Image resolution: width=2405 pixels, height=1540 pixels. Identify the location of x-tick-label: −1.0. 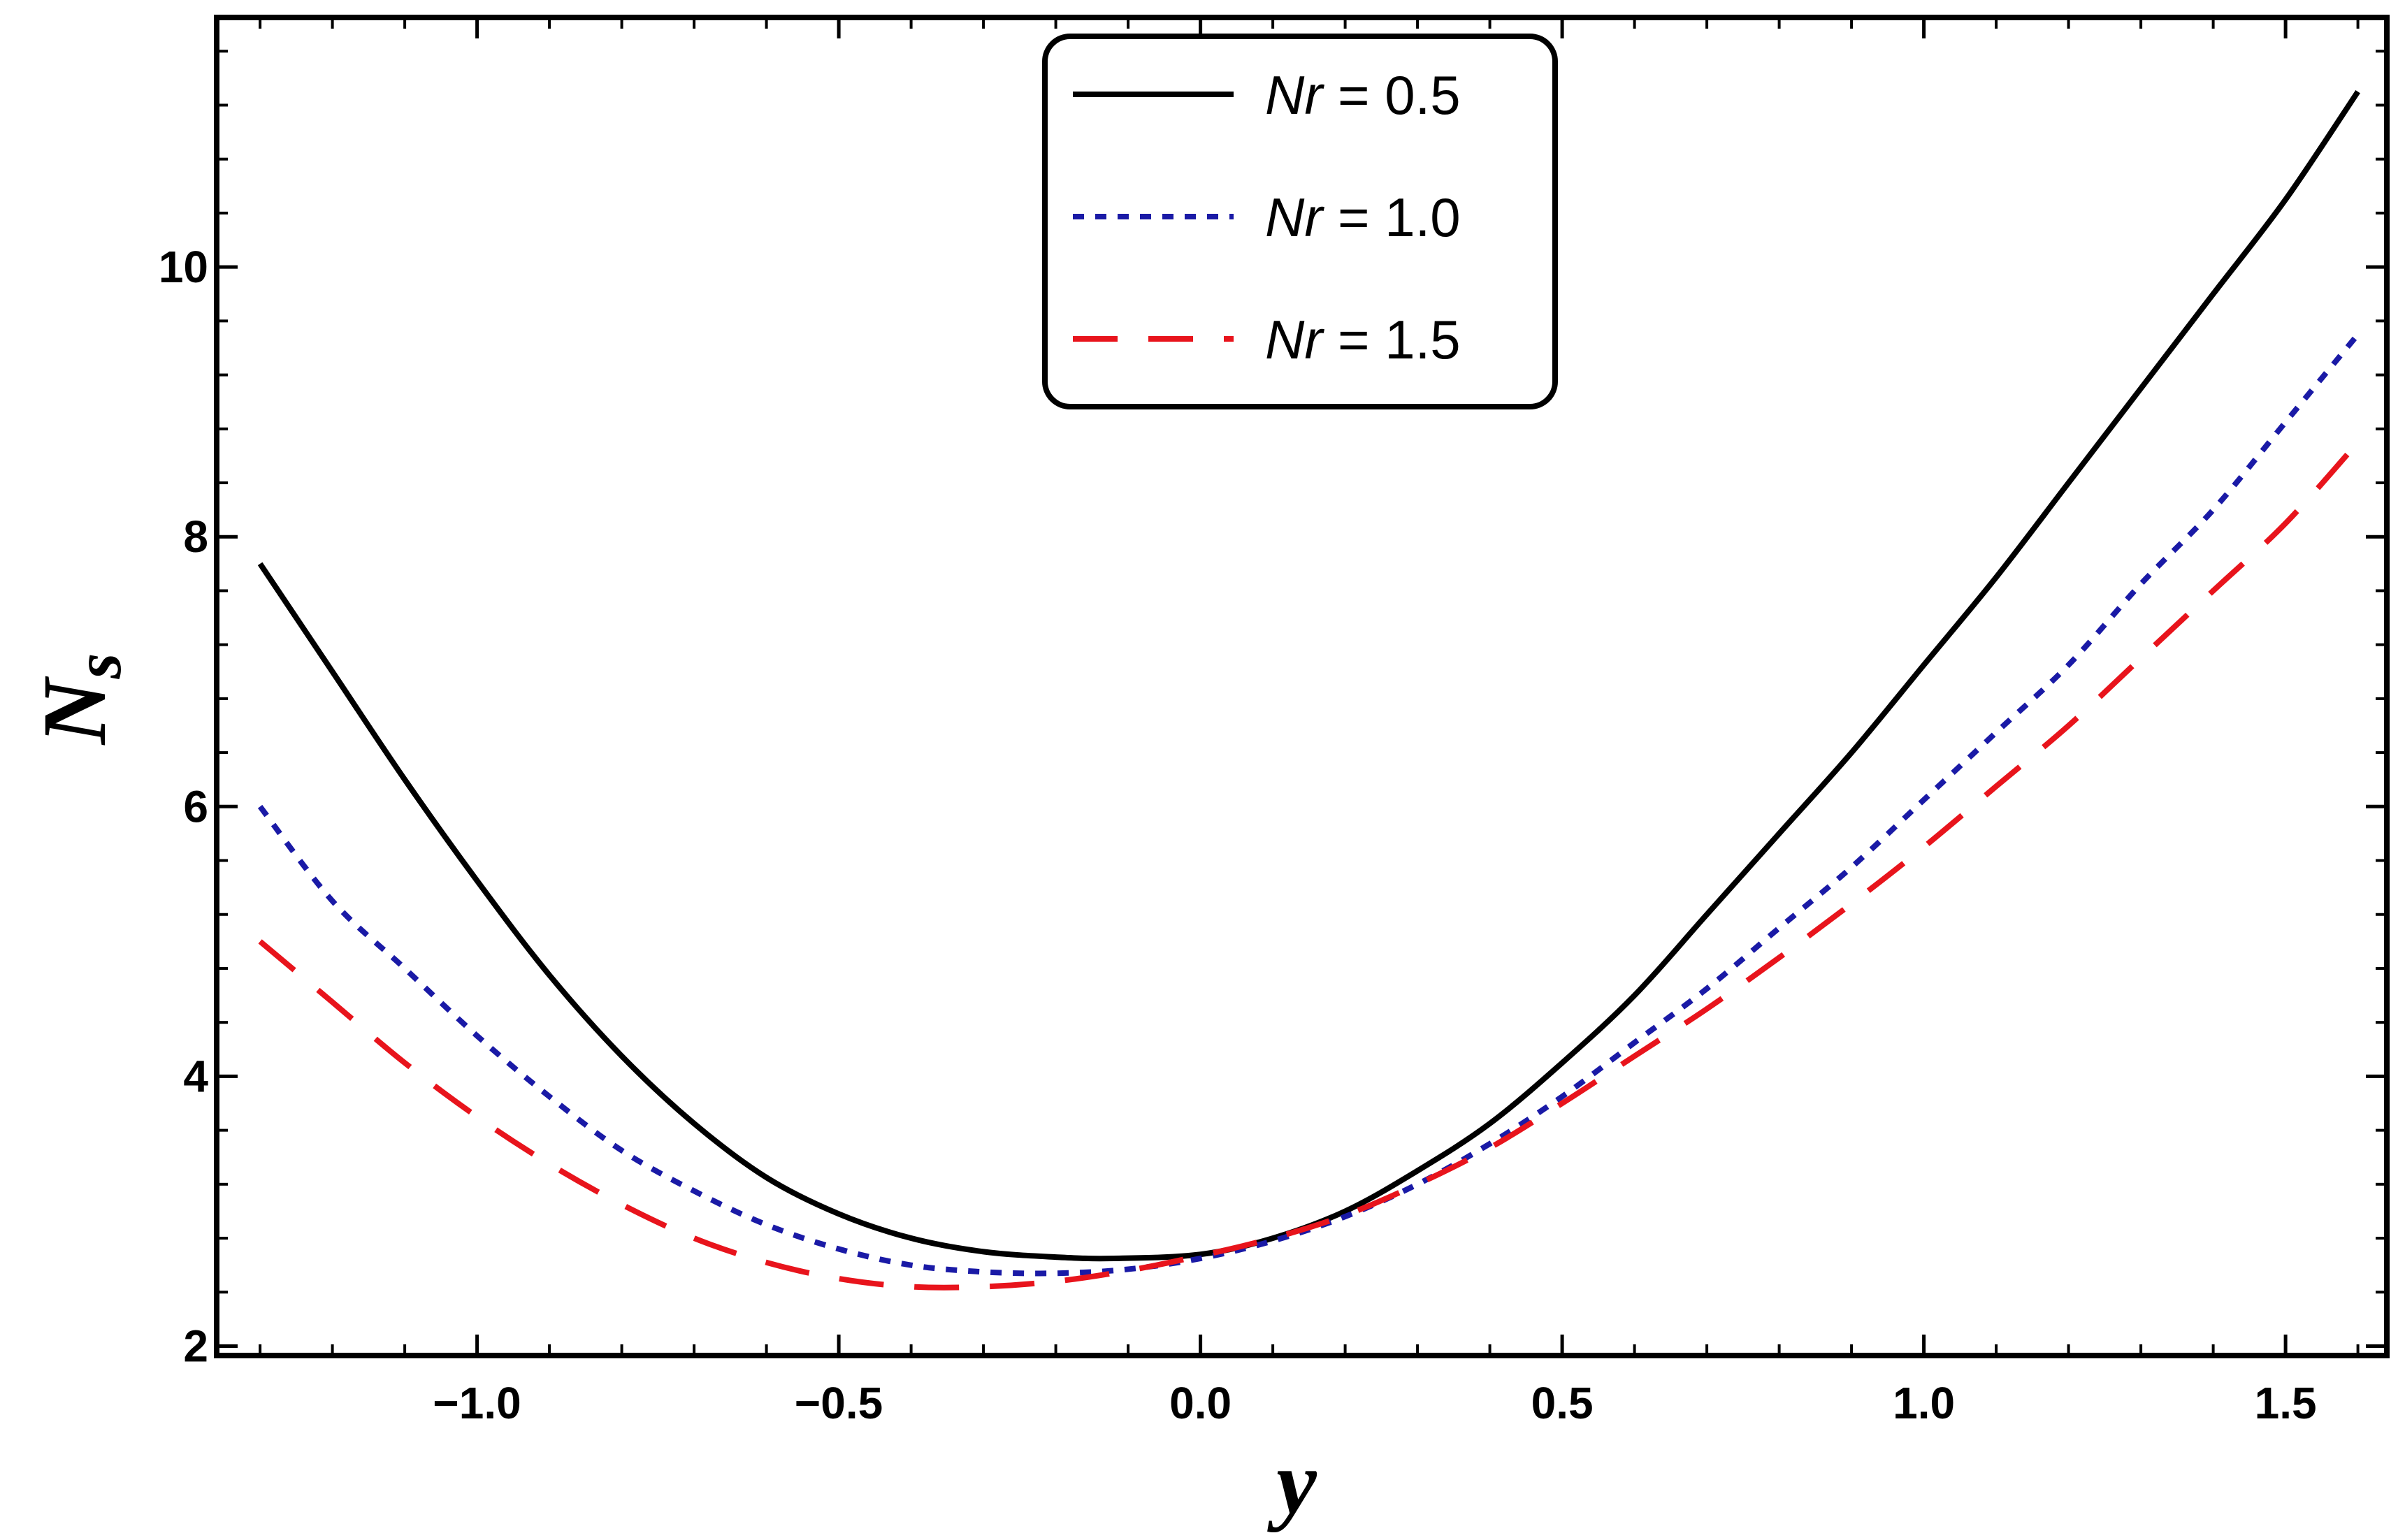
(477, 1403).